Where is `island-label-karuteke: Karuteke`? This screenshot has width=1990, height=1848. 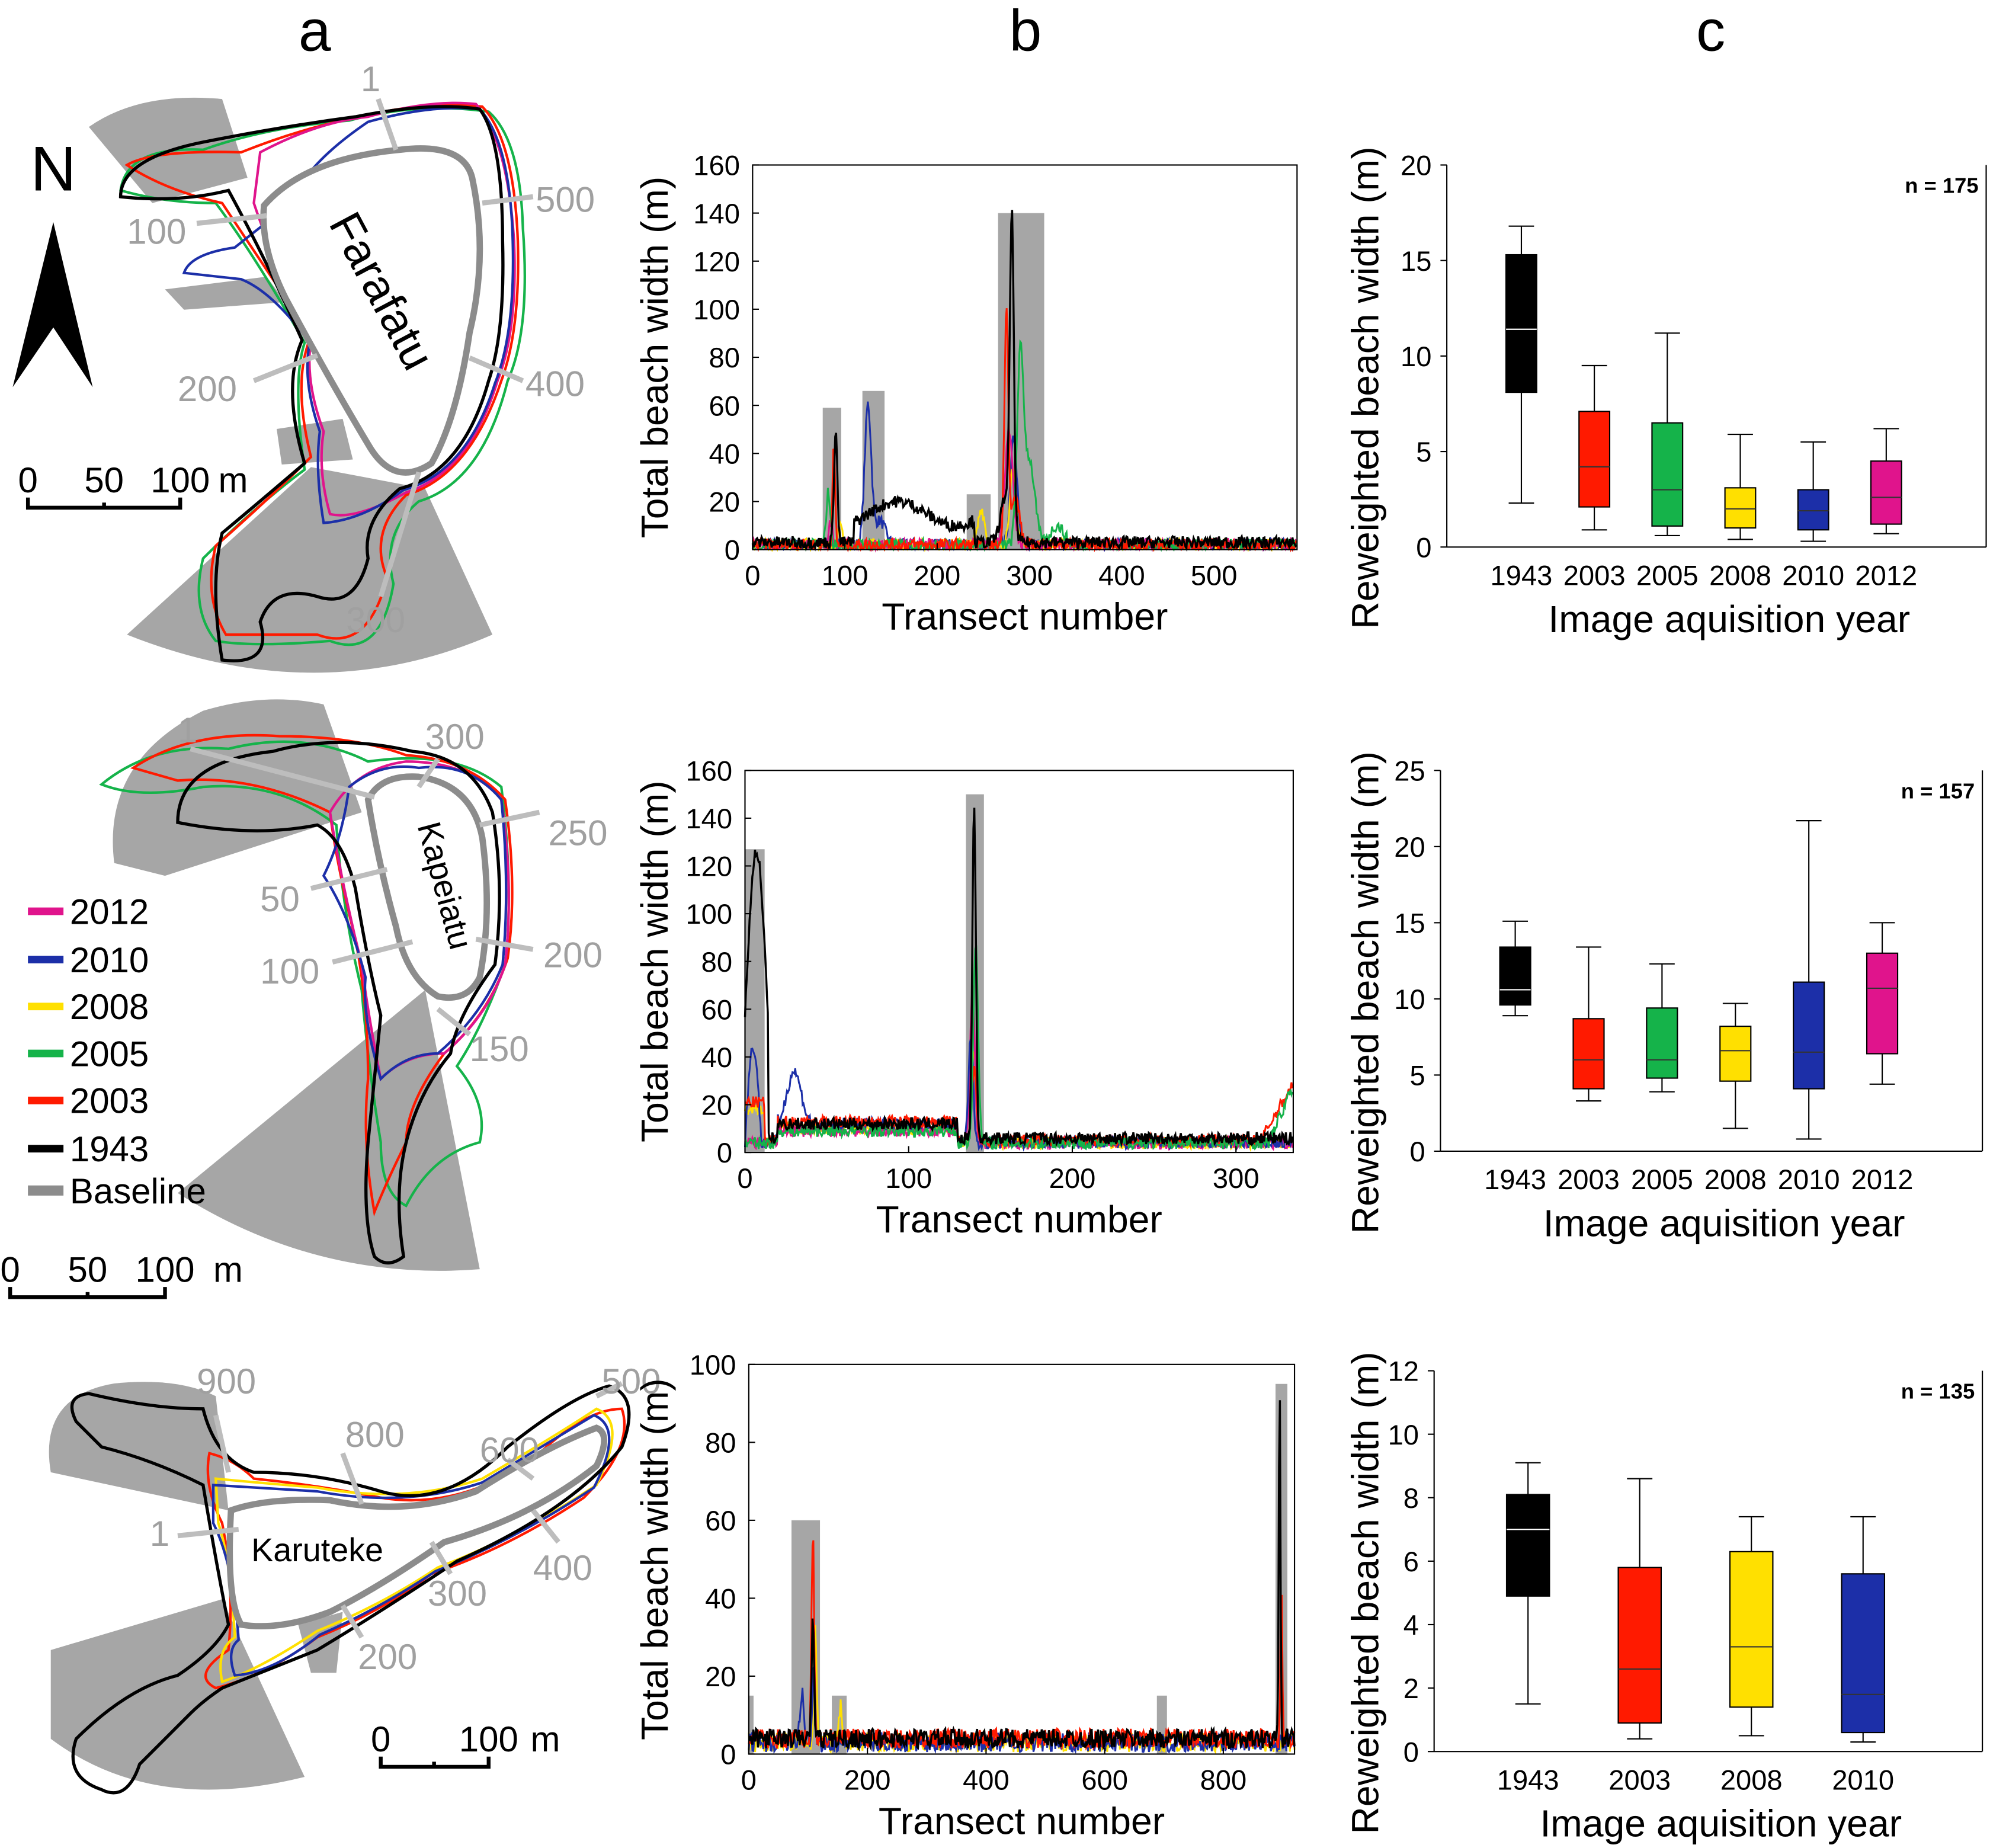 island-label-karuteke: Karuteke is located at coordinates (317, 1550).